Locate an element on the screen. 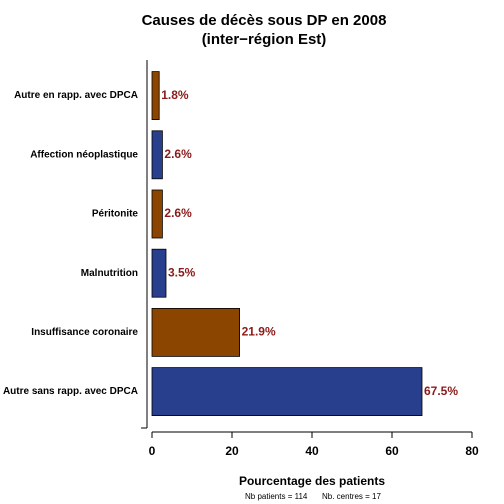 This screenshot has height=504, width=504. y-tick-label: Malnutrition is located at coordinates (109, 273).